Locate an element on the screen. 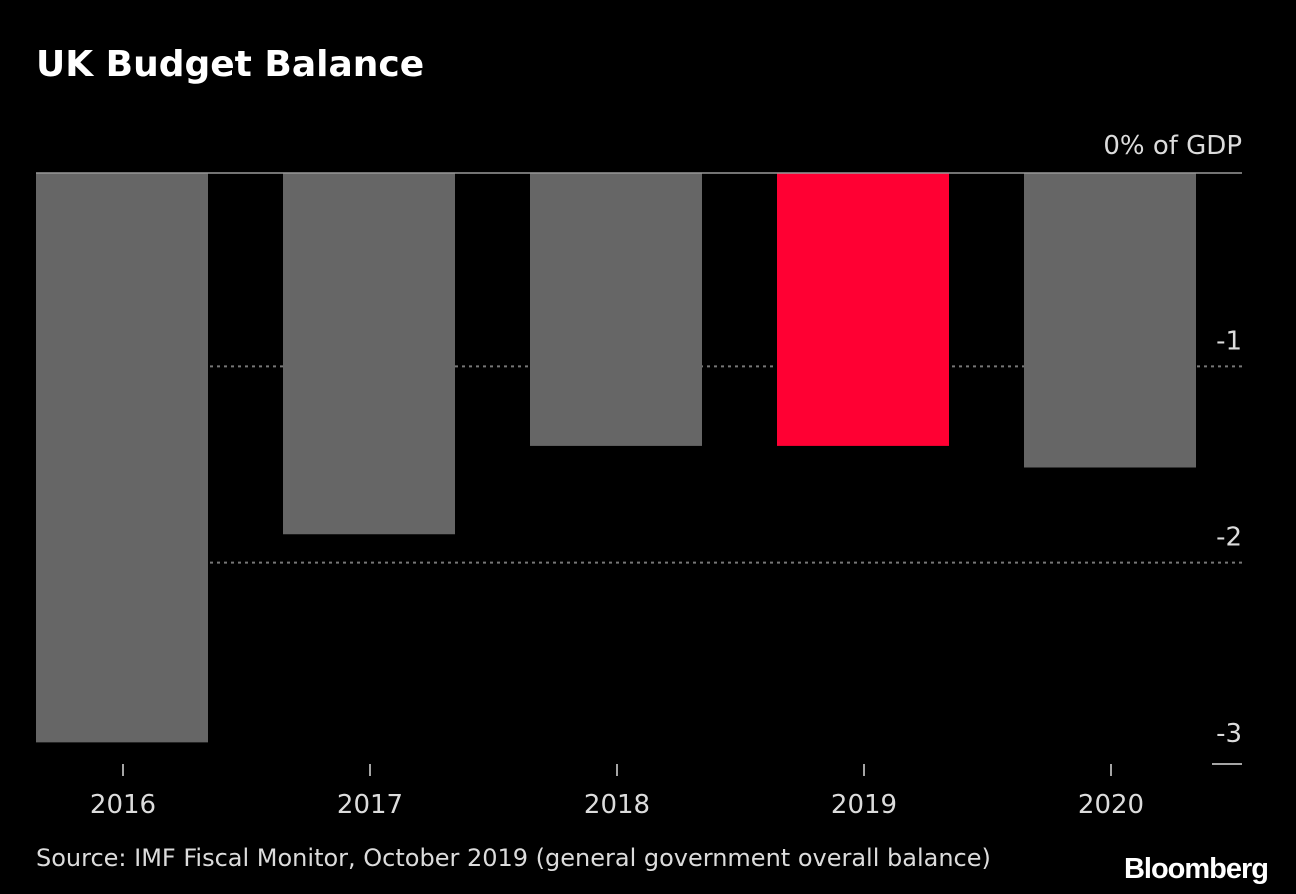 This screenshot has width=1296, height=894. y-tick-label: -1 is located at coordinates (1229, 341).